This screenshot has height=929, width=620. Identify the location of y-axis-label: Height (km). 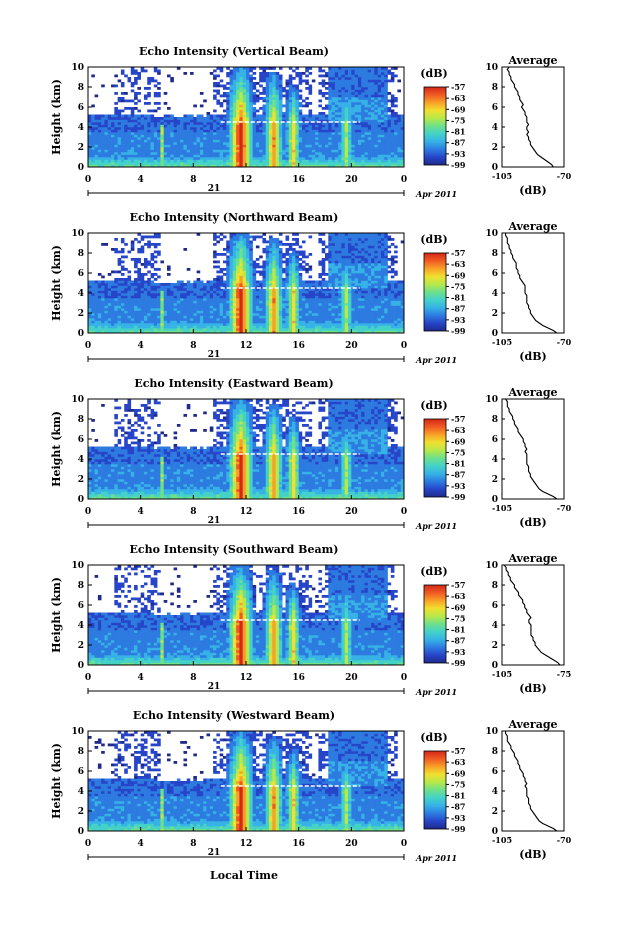
(56, 117).